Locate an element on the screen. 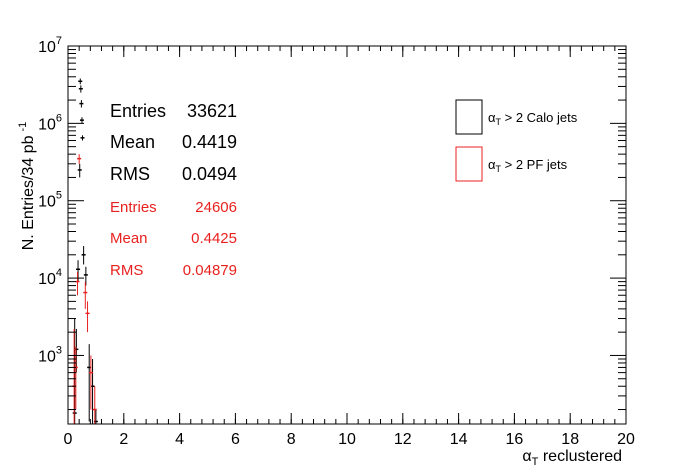  x-tick-label: 8 is located at coordinates (291, 439).